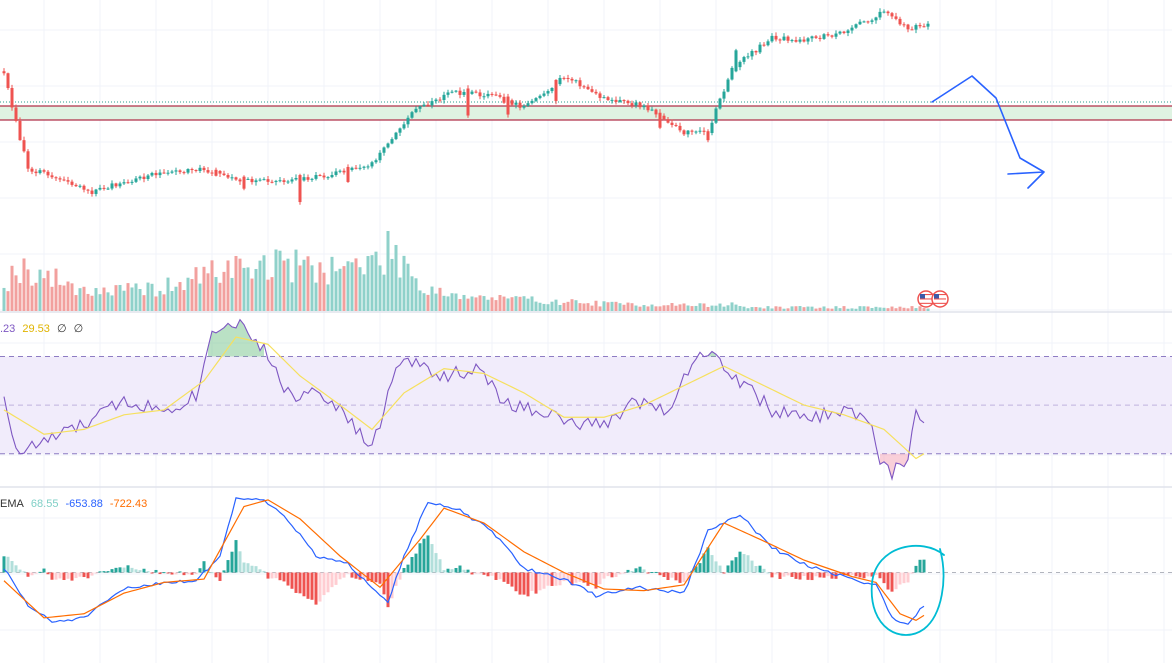  What do you see at coordinates (12, 504) in the screenshot?
I see `macd-label: EMA` at bounding box center [12, 504].